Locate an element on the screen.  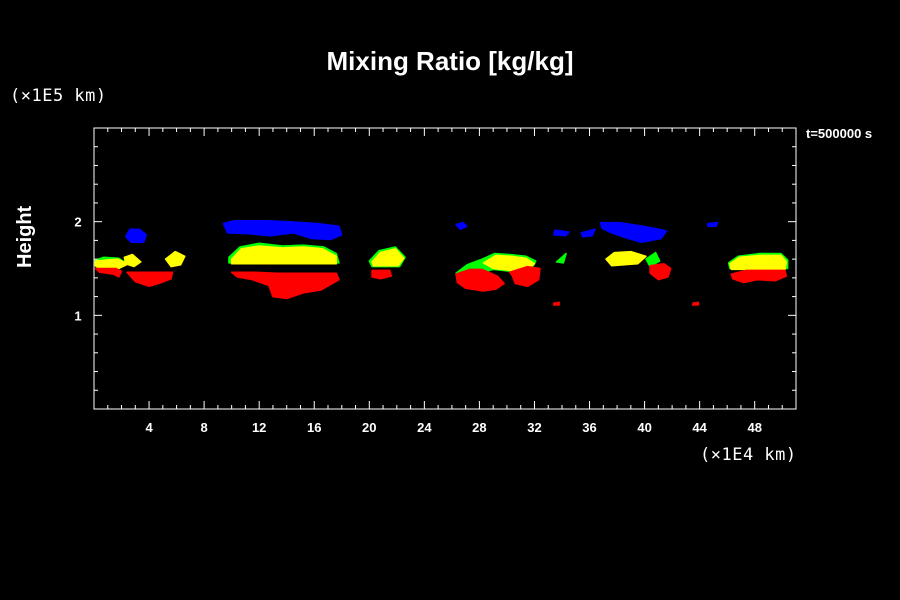
x-tick-label: 20 is located at coordinates (369, 427).